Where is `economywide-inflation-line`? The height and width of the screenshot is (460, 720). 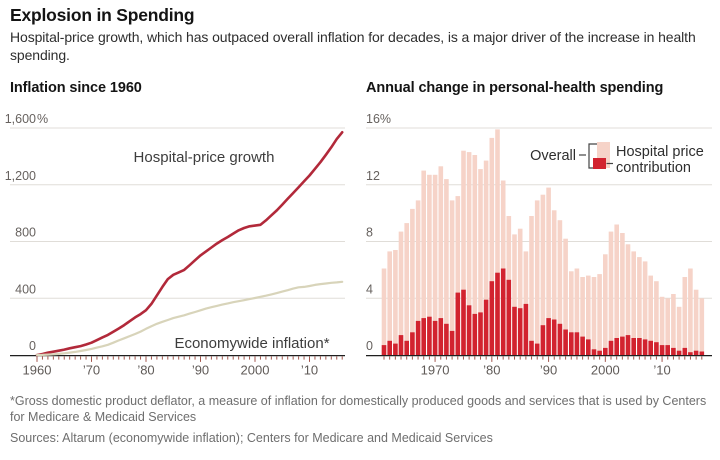 economywide-inflation-line is located at coordinates (189, 318).